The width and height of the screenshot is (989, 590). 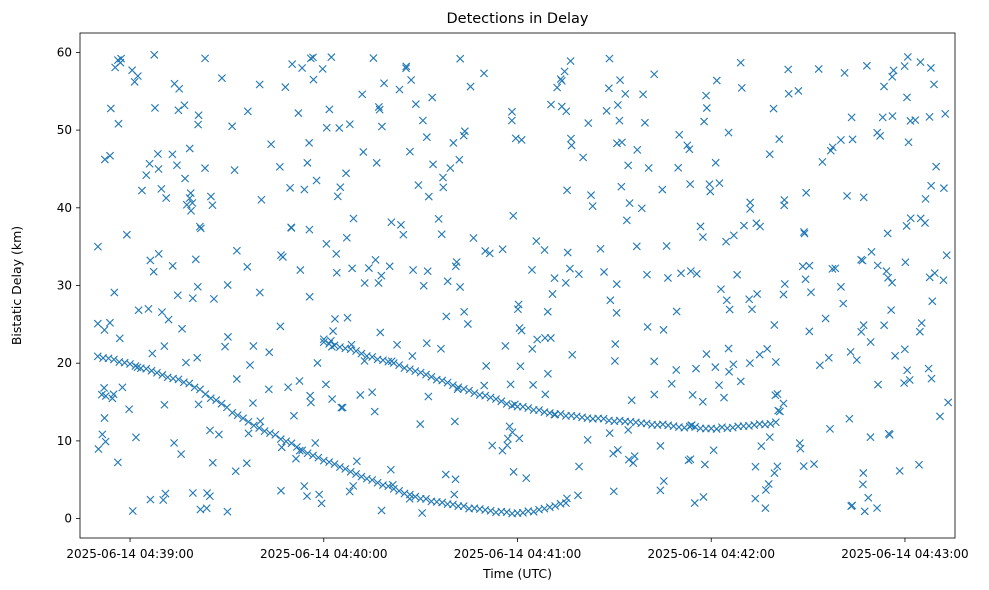 I want to click on x-axis-title: Time (UTC), so click(x=517, y=573).